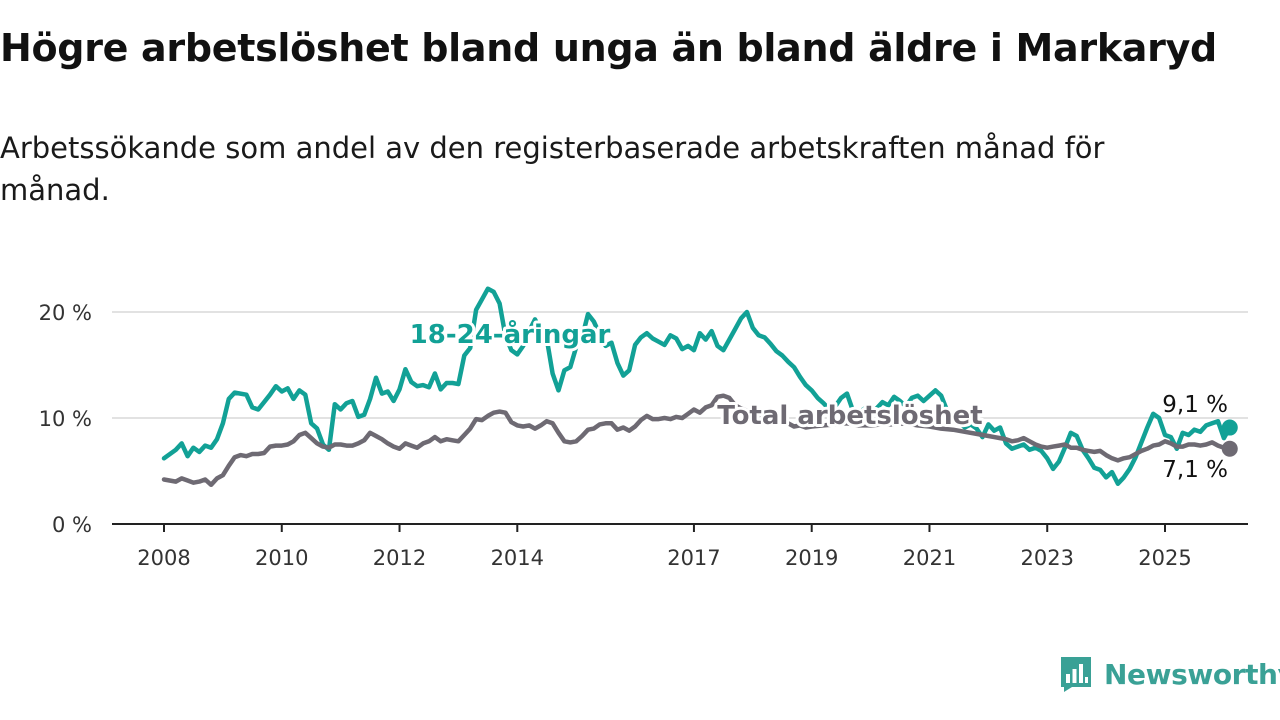  I want to click on x-tick-label: 2012, so click(399, 558).